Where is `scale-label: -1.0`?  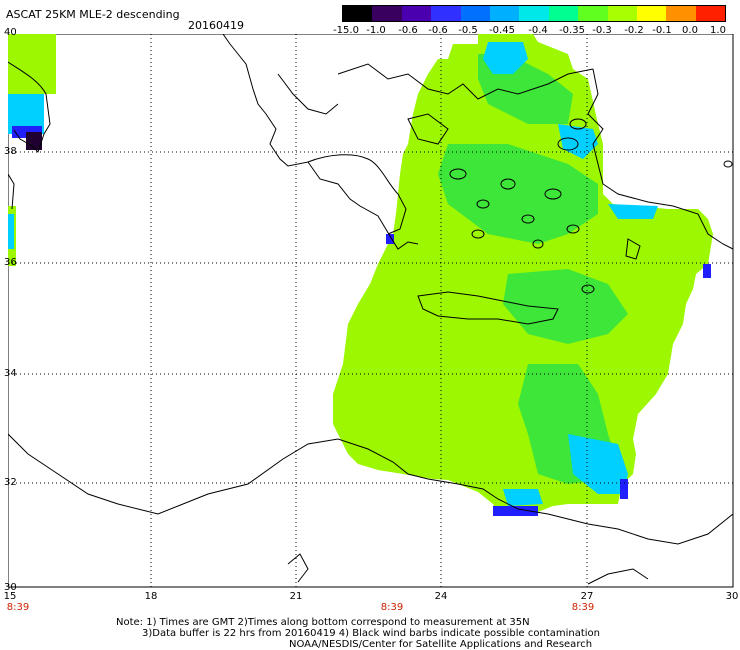
scale-label: -1.0 is located at coordinates (376, 30).